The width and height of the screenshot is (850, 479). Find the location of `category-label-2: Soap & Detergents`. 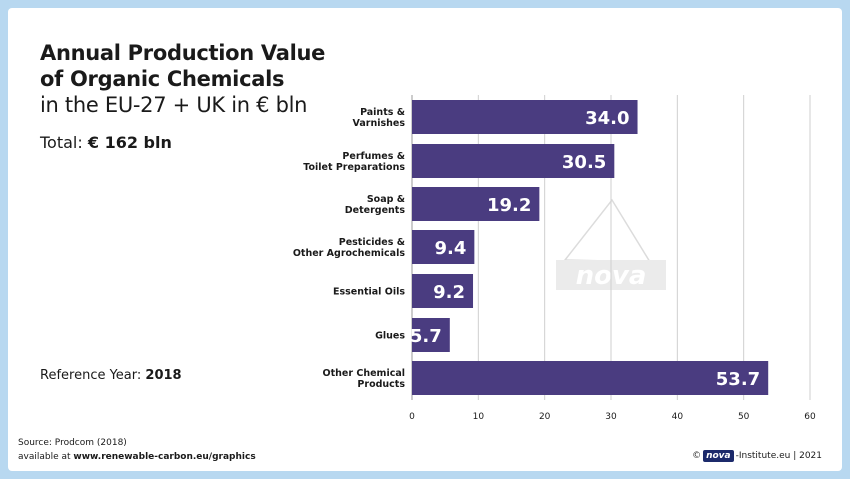

category-label-2: Soap & Detergents is located at coordinates (375, 205).